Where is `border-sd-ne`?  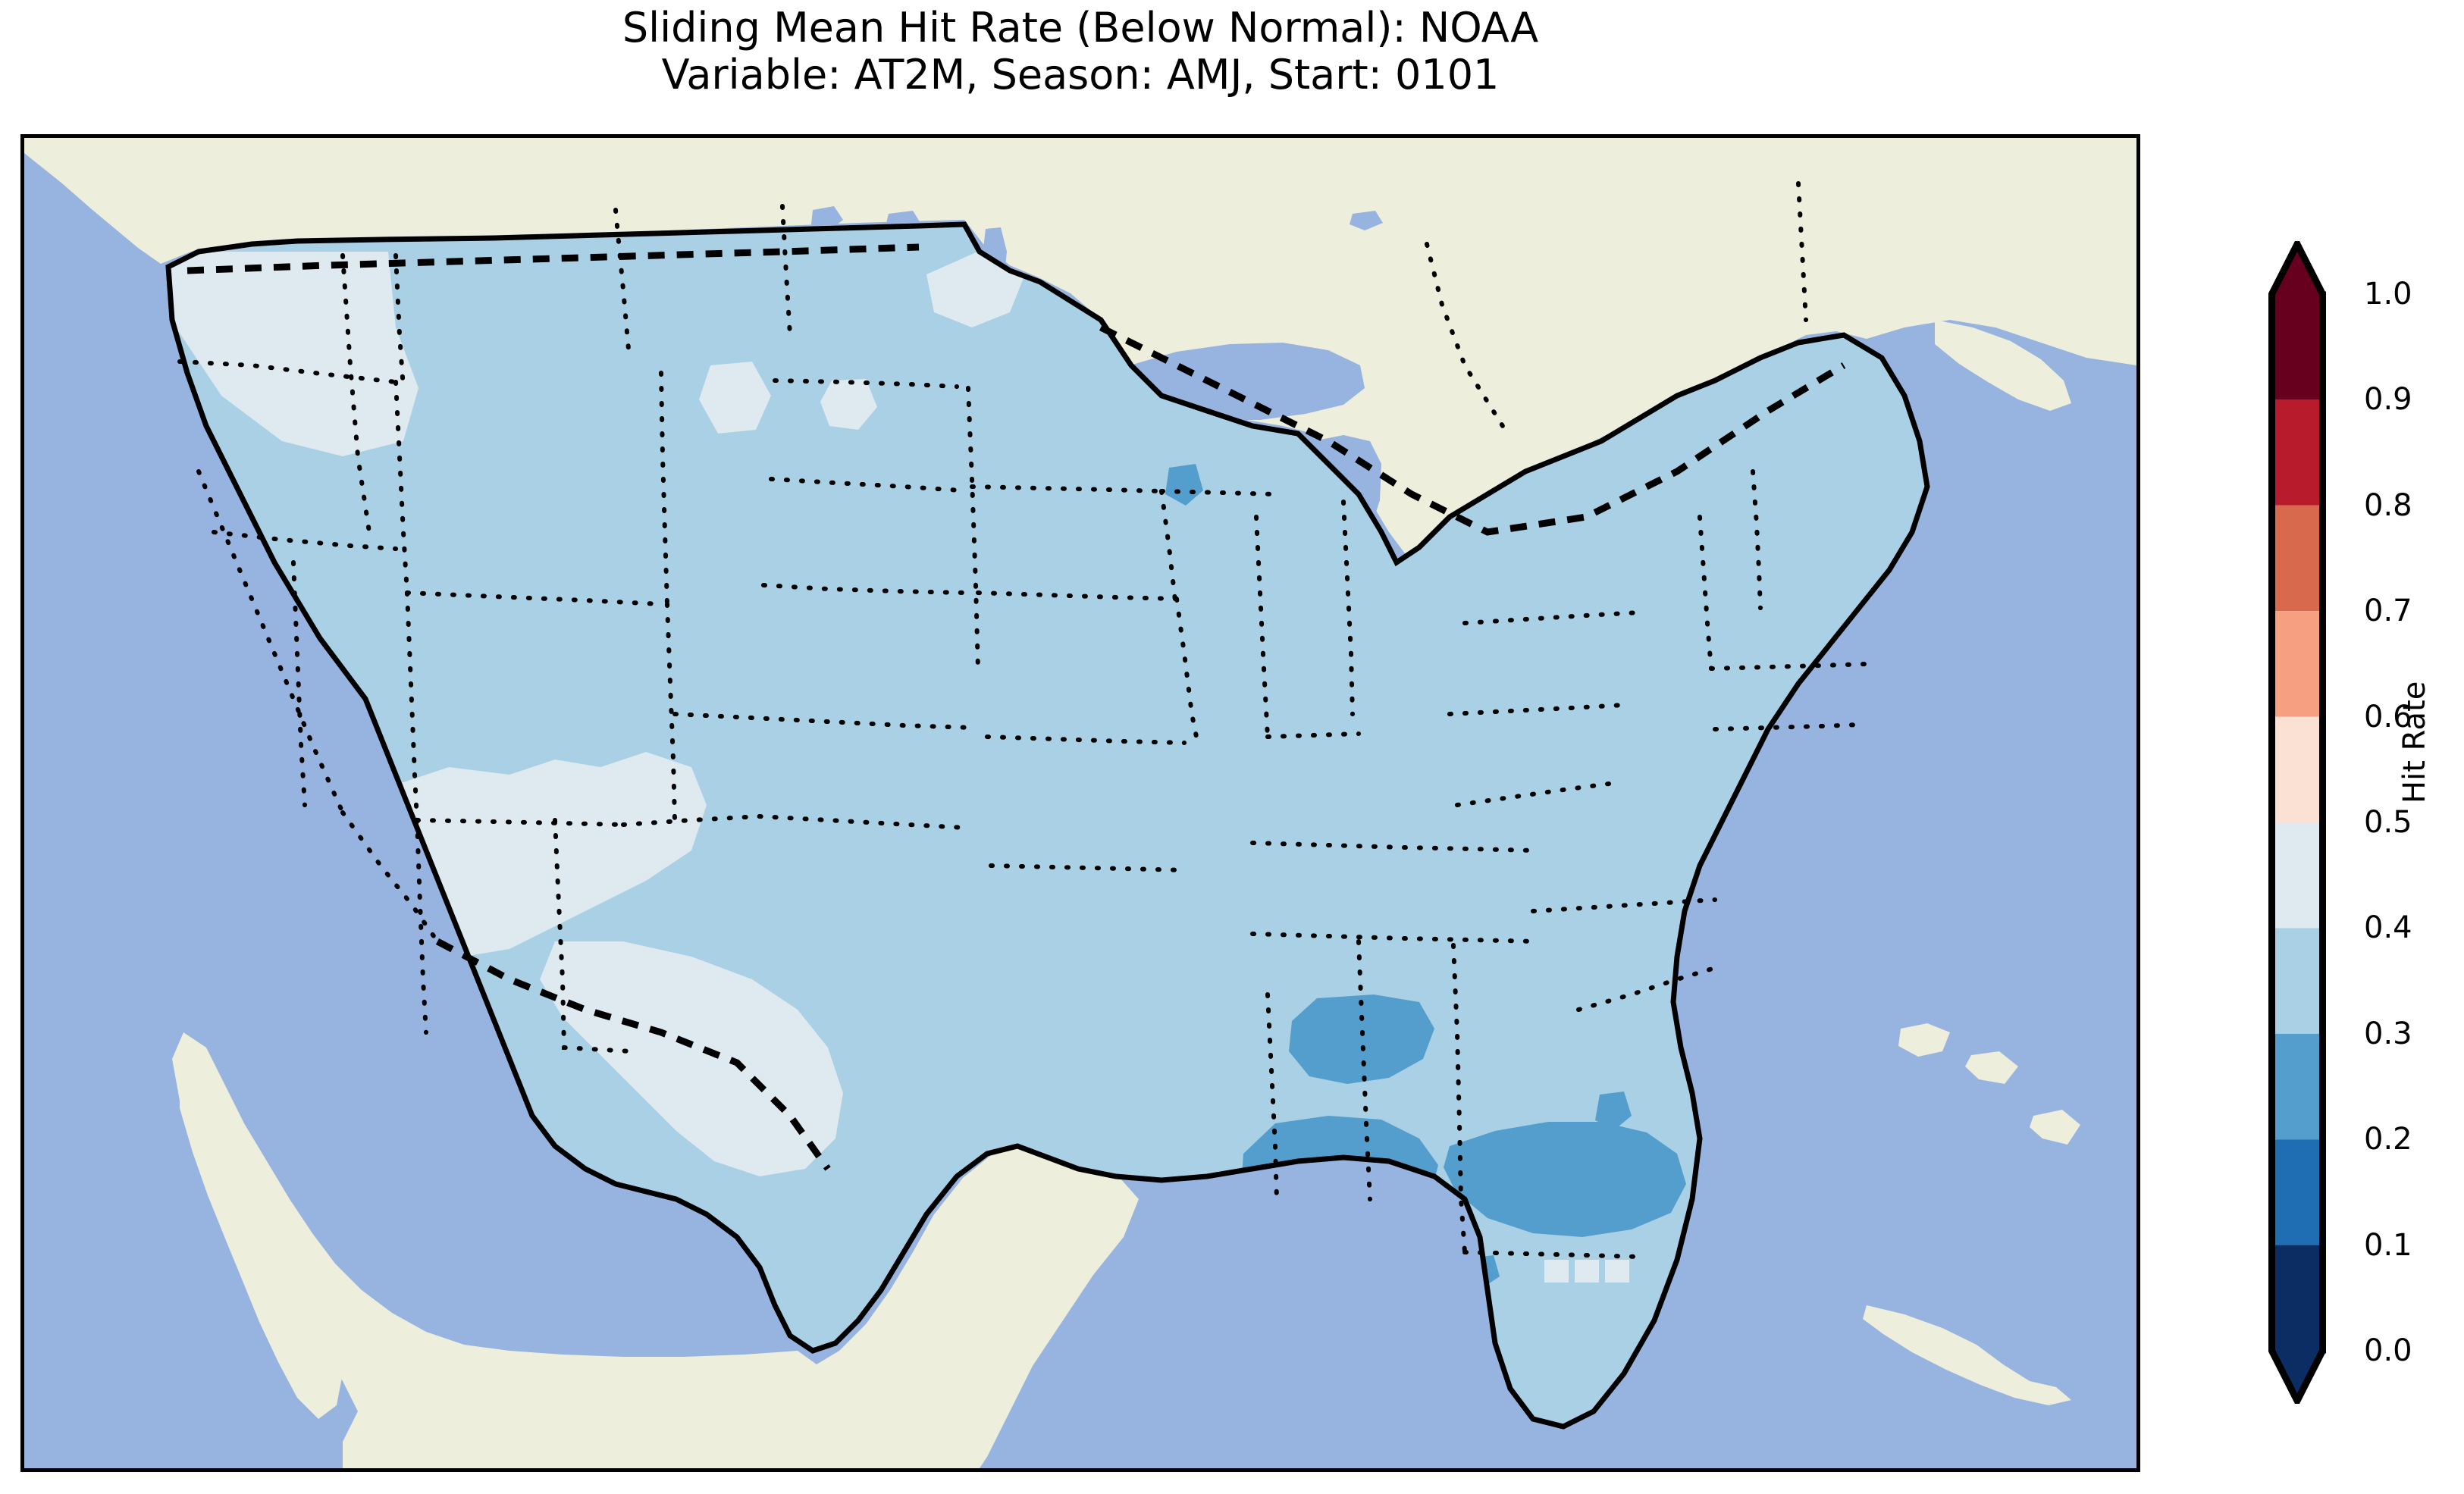
border-sd-ne is located at coordinates (866, 485).